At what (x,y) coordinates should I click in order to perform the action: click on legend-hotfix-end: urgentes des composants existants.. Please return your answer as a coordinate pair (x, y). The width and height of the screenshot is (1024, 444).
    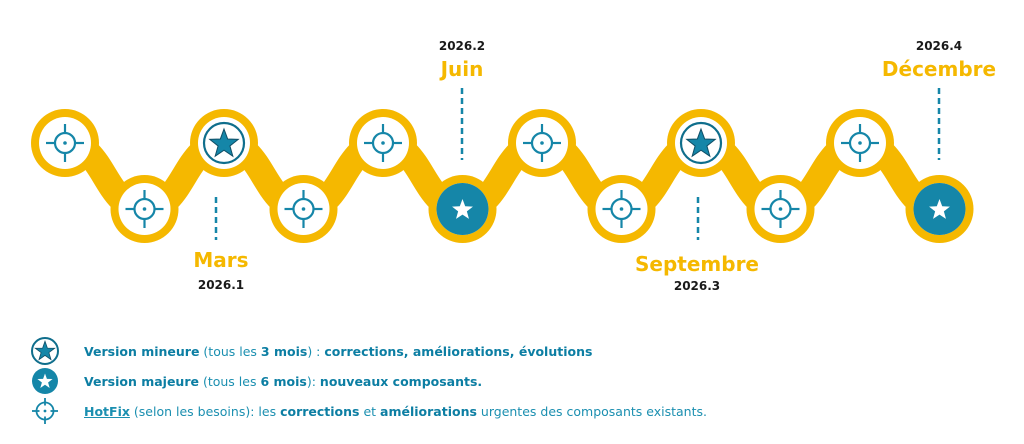
    Looking at the image, I should click on (593, 411).